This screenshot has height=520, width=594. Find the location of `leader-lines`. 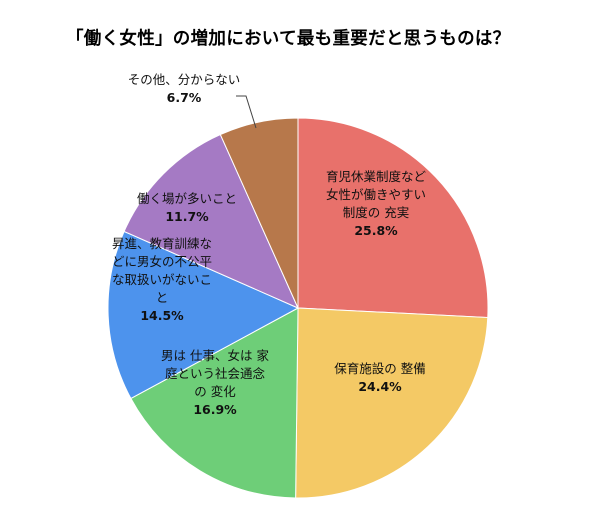

leader-lines is located at coordinates (246, 112).